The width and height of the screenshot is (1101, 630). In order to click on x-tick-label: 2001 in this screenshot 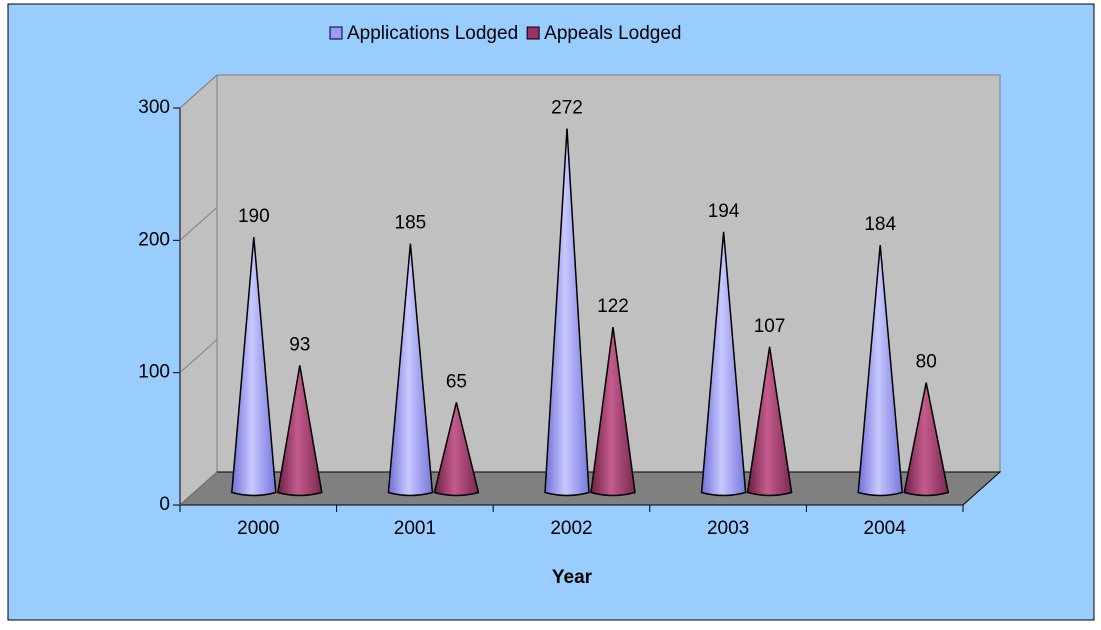, I will do `click(415, 528)`.